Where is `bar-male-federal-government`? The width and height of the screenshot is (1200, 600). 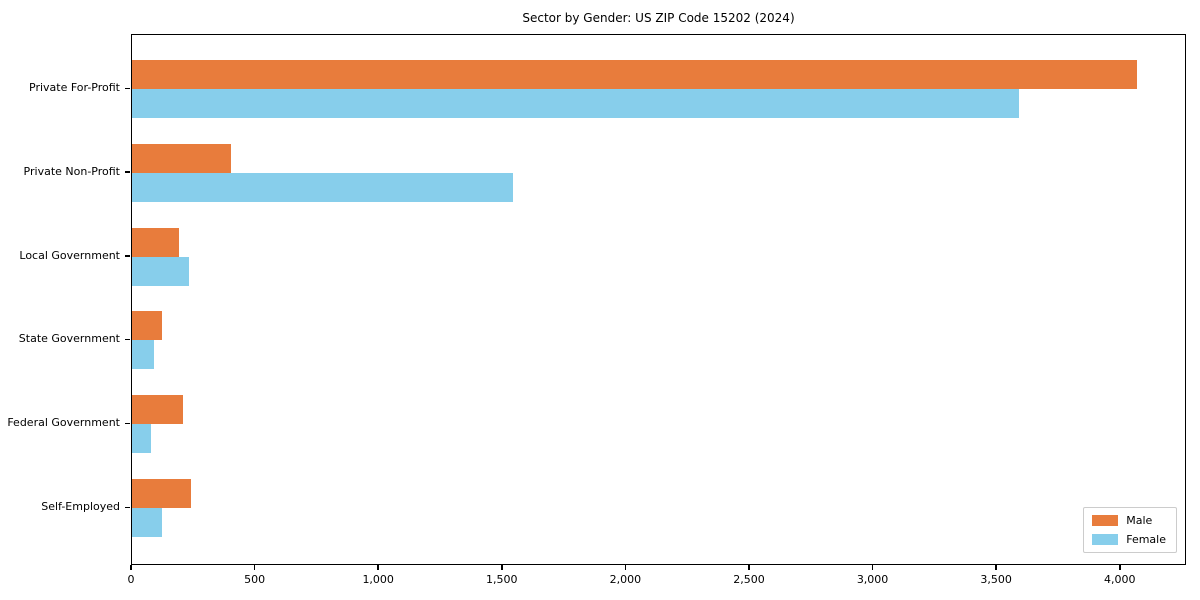
bar-male-federal-government is located at coordinates (157, 410).